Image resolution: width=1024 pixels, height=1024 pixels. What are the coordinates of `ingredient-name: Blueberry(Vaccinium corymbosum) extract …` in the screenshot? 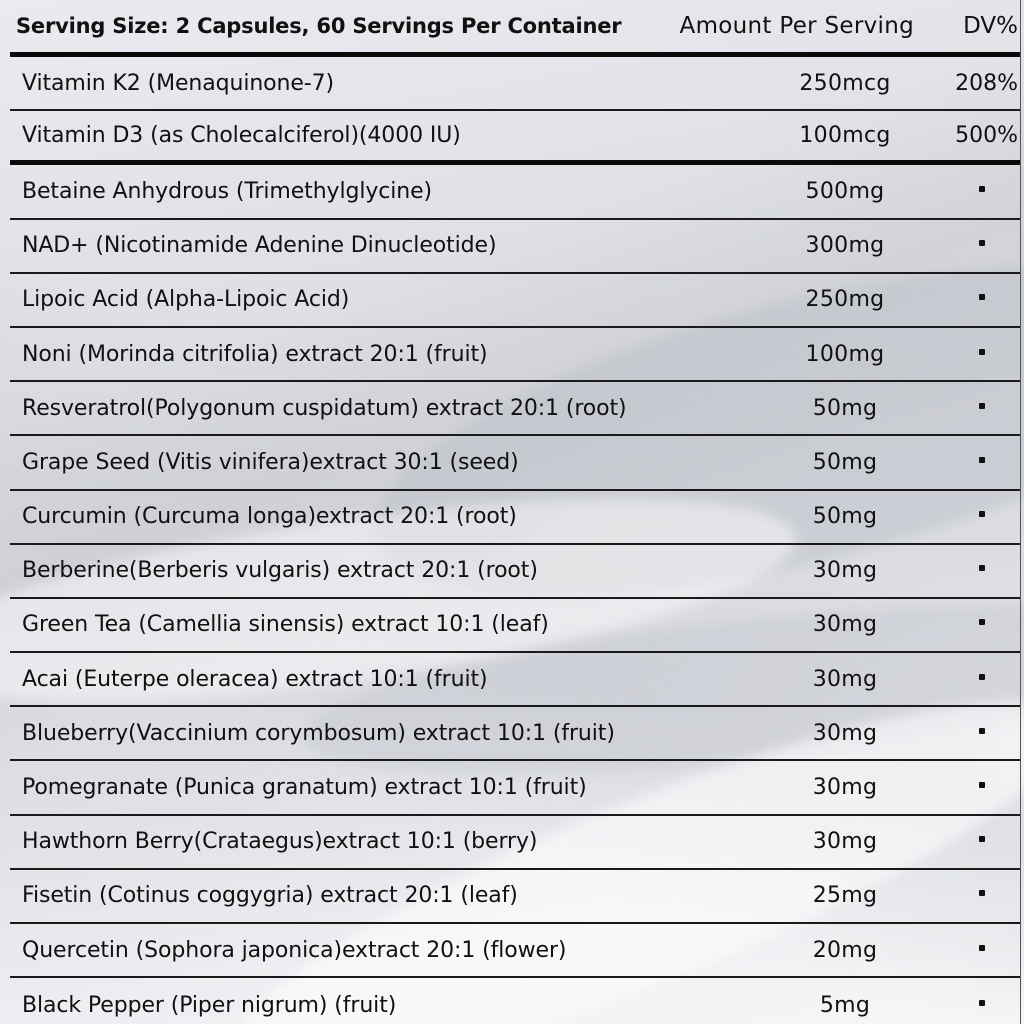 It's located at (318, 733).